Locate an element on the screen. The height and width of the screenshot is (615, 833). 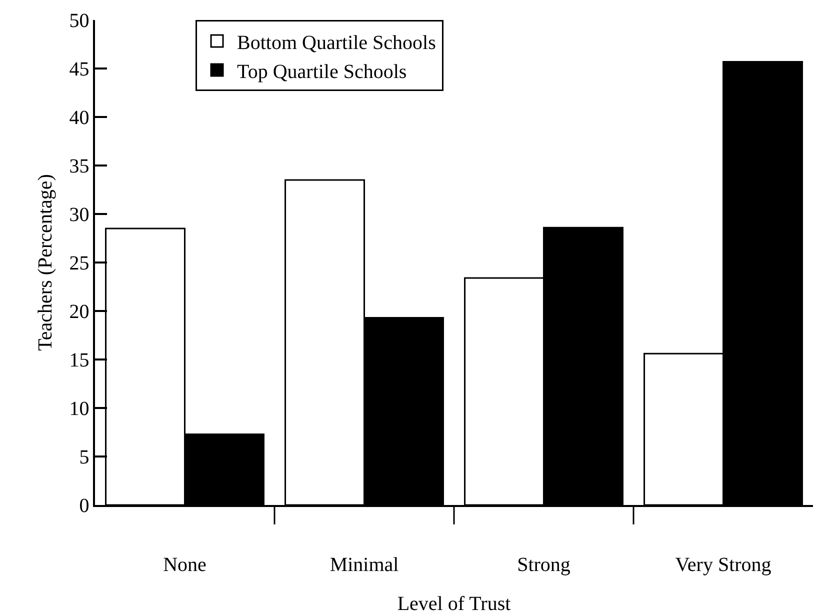
y-tick-label: 40 is located at coordinates (79, 118).